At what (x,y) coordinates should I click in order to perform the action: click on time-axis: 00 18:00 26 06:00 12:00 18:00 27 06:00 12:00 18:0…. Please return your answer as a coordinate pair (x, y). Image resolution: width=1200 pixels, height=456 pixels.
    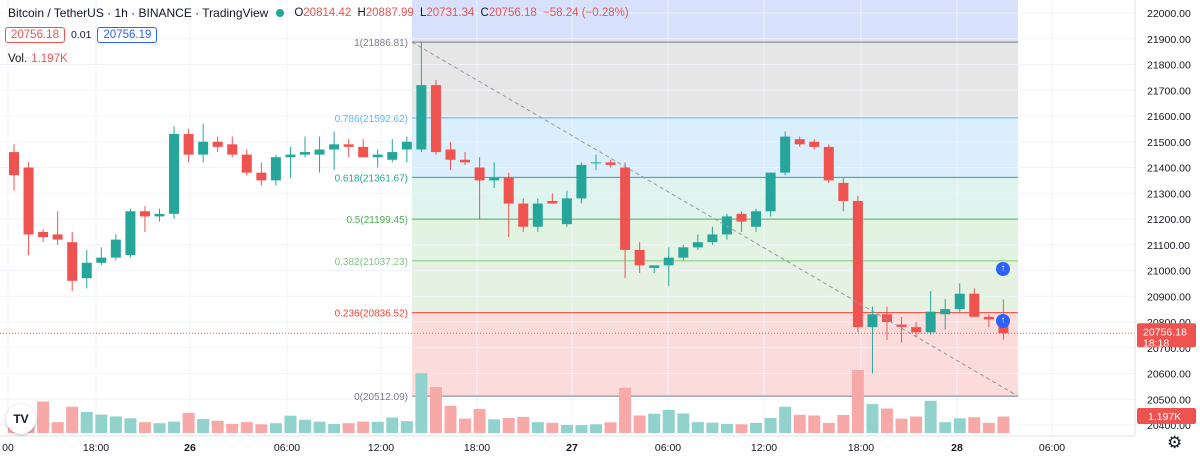
    Looking at the image, I should click on (567, 445).